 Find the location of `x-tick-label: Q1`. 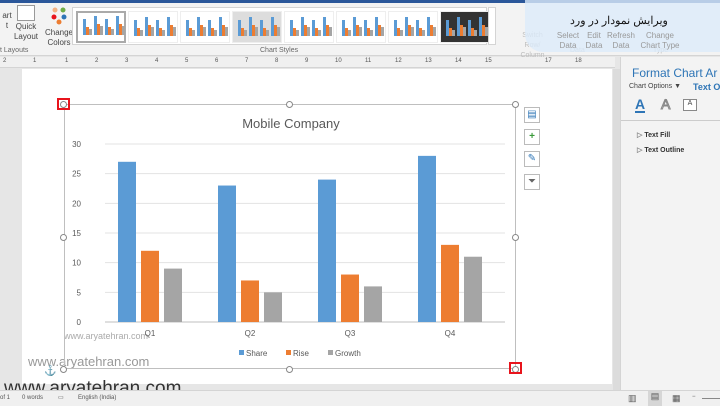

x-tick-label: Q1 is located at coordinates (150, 333).